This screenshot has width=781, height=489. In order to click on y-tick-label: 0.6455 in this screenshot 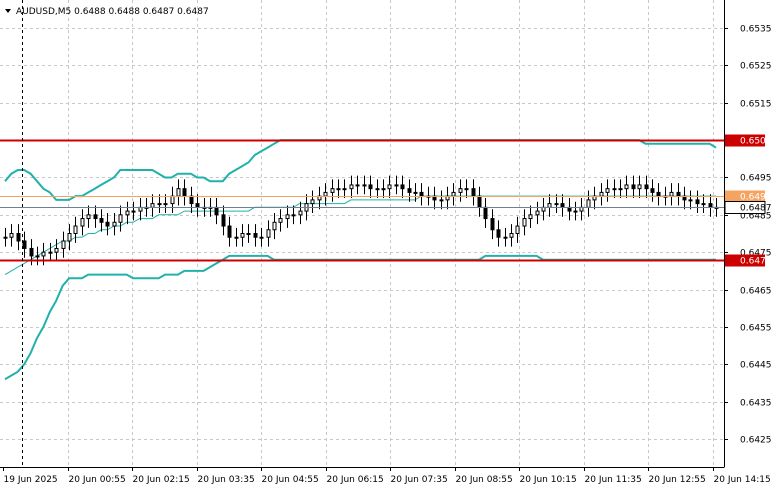, I will do `click(756, 329)`.